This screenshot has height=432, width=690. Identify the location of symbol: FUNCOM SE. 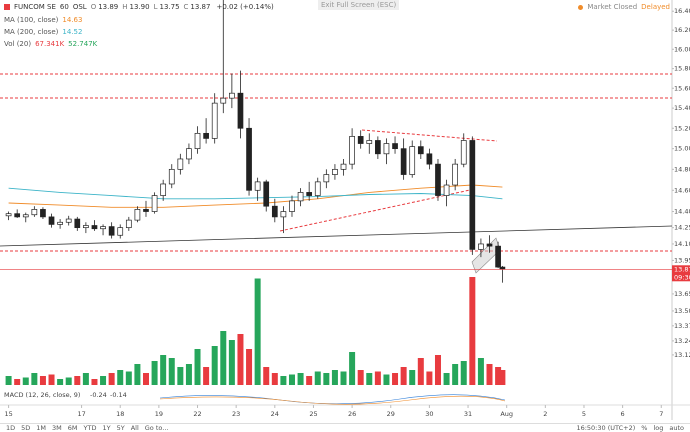
(35, 7).